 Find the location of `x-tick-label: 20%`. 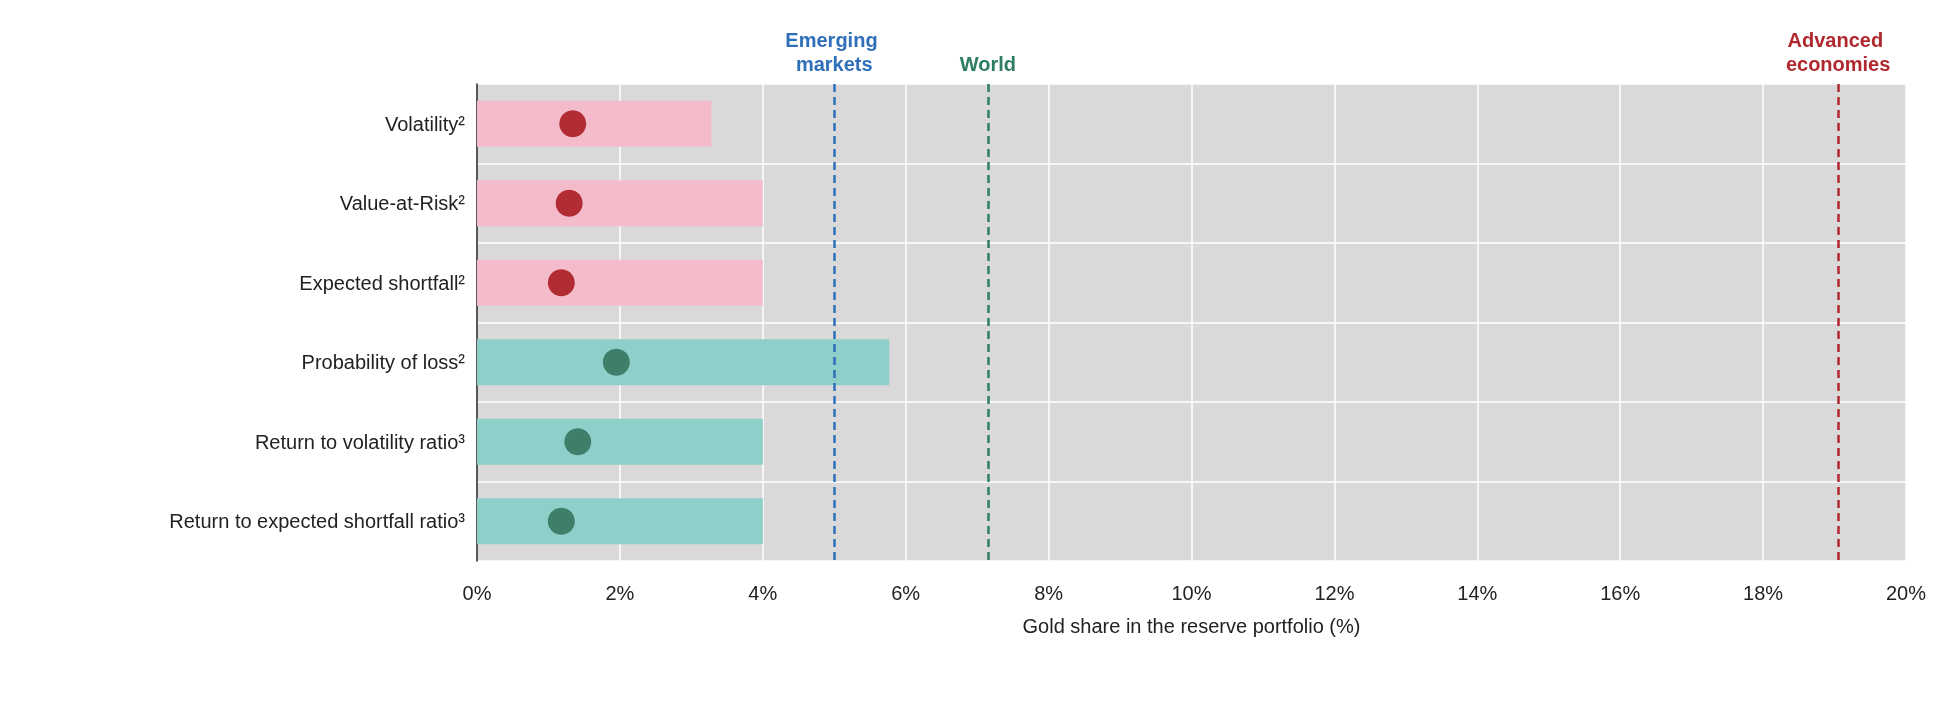

x-tick-label: 20% is located at coordinates (1906, 593).